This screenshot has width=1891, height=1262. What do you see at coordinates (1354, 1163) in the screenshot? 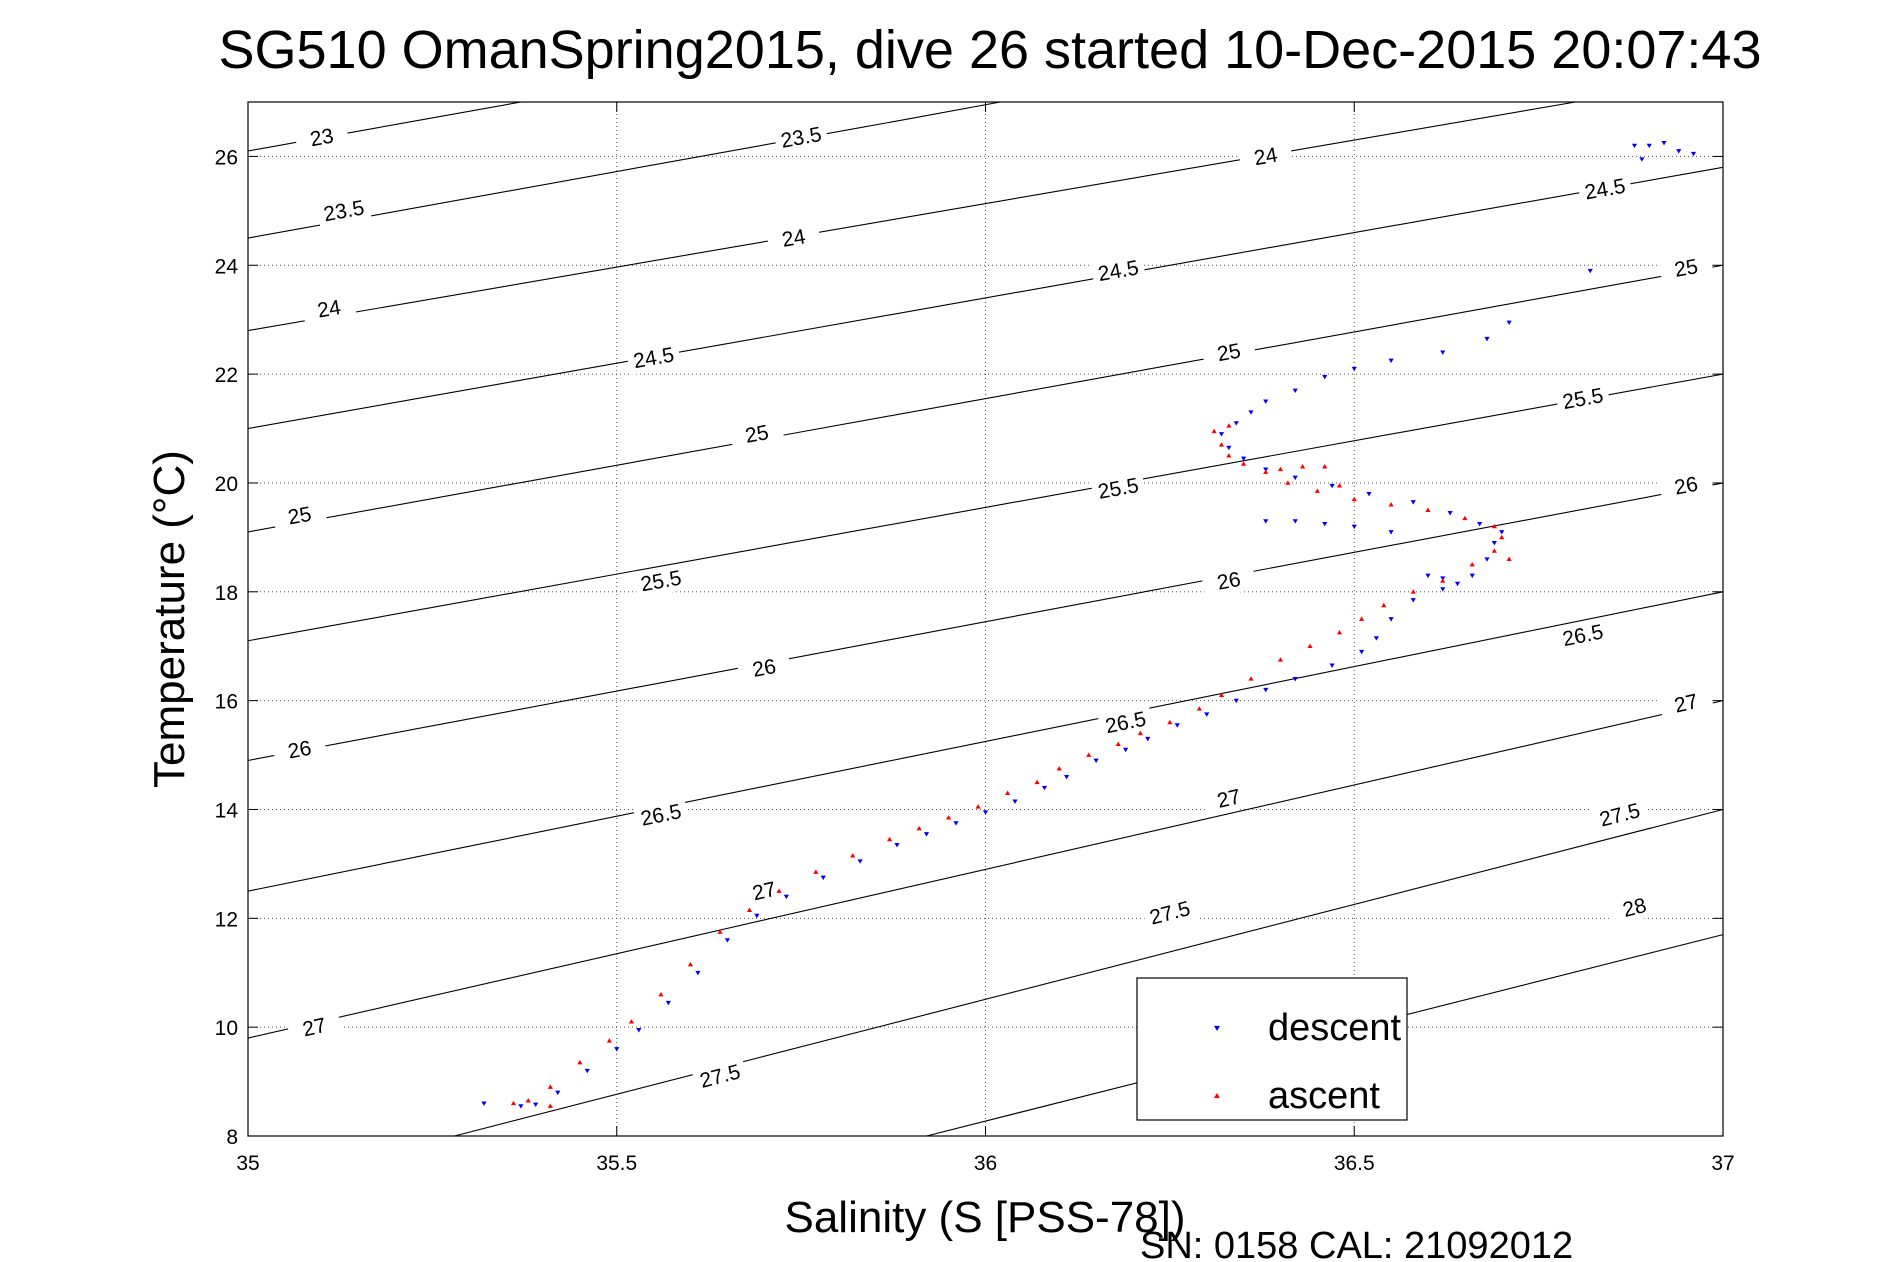
I see `x-tick-label: 36.5` at bounding box center [1354, 1163].